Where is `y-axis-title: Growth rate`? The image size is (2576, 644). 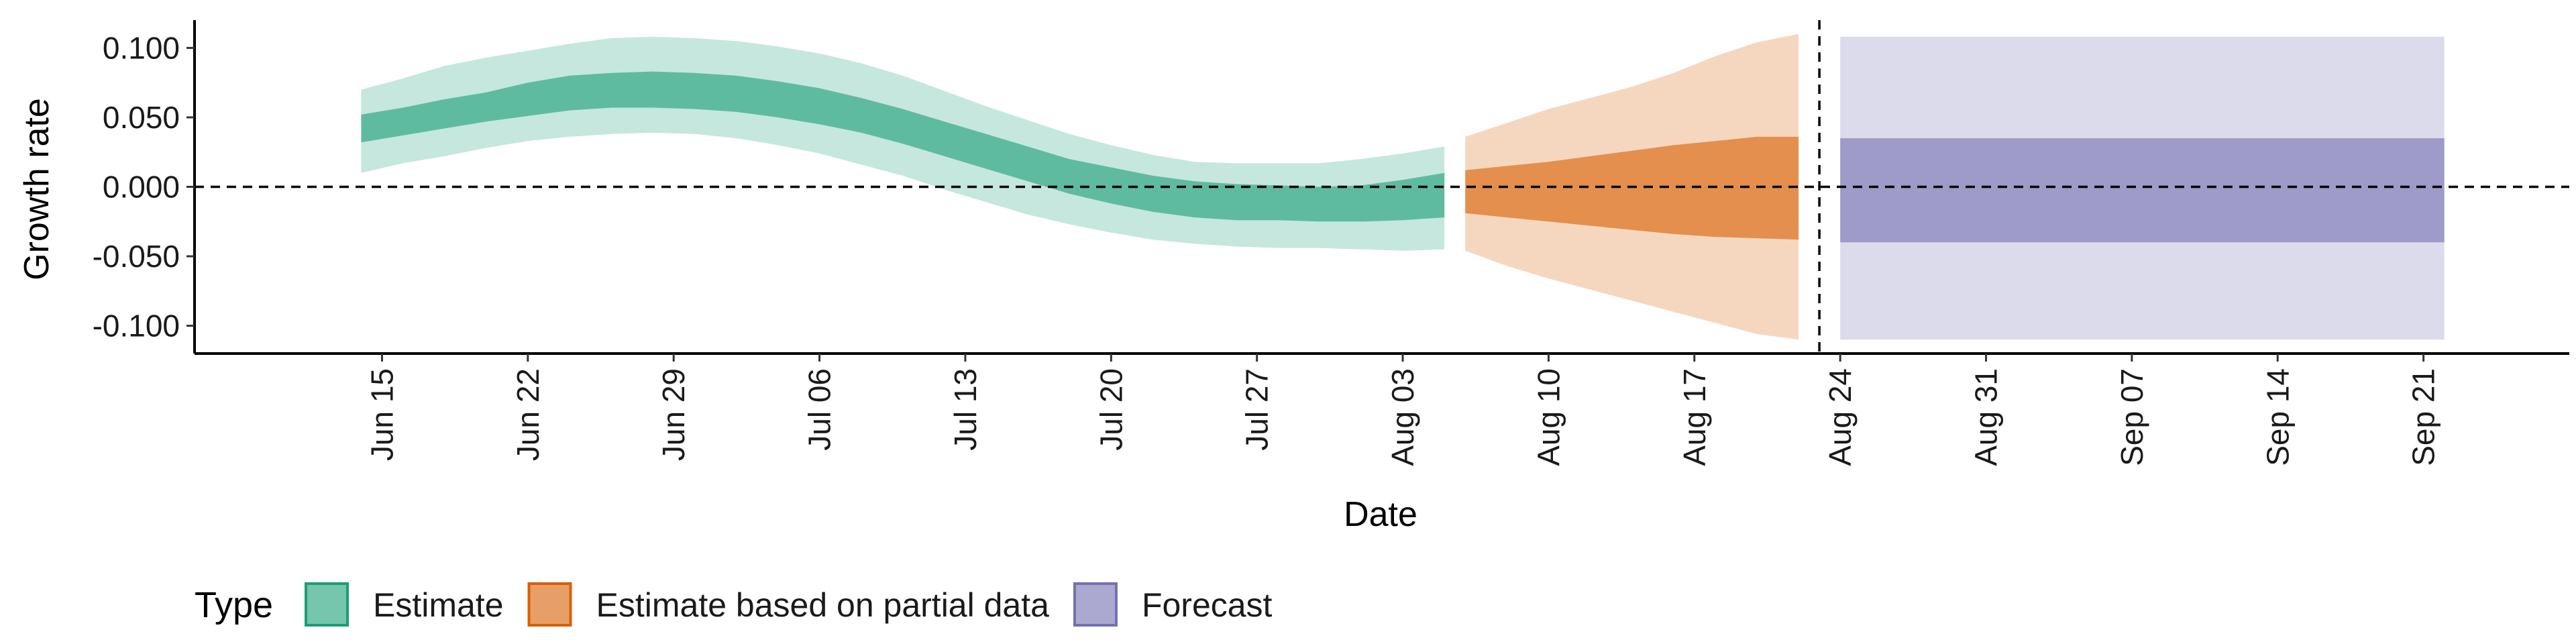
y-axis-title: Growth rate is located at coordinates (36, 189).